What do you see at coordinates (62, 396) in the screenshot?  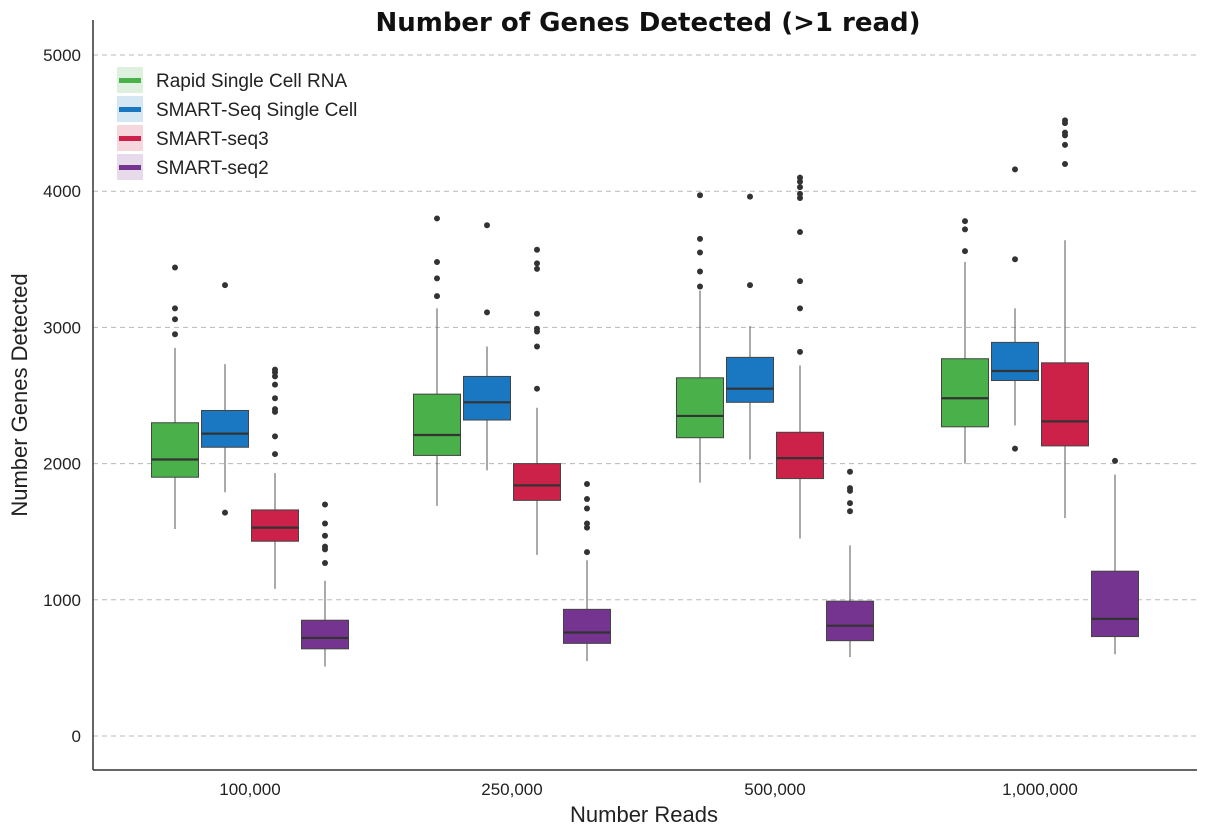 I see `y-tick-labels: 0 1000 2000 3000 4000 5000` at bounding box center [62, 396].